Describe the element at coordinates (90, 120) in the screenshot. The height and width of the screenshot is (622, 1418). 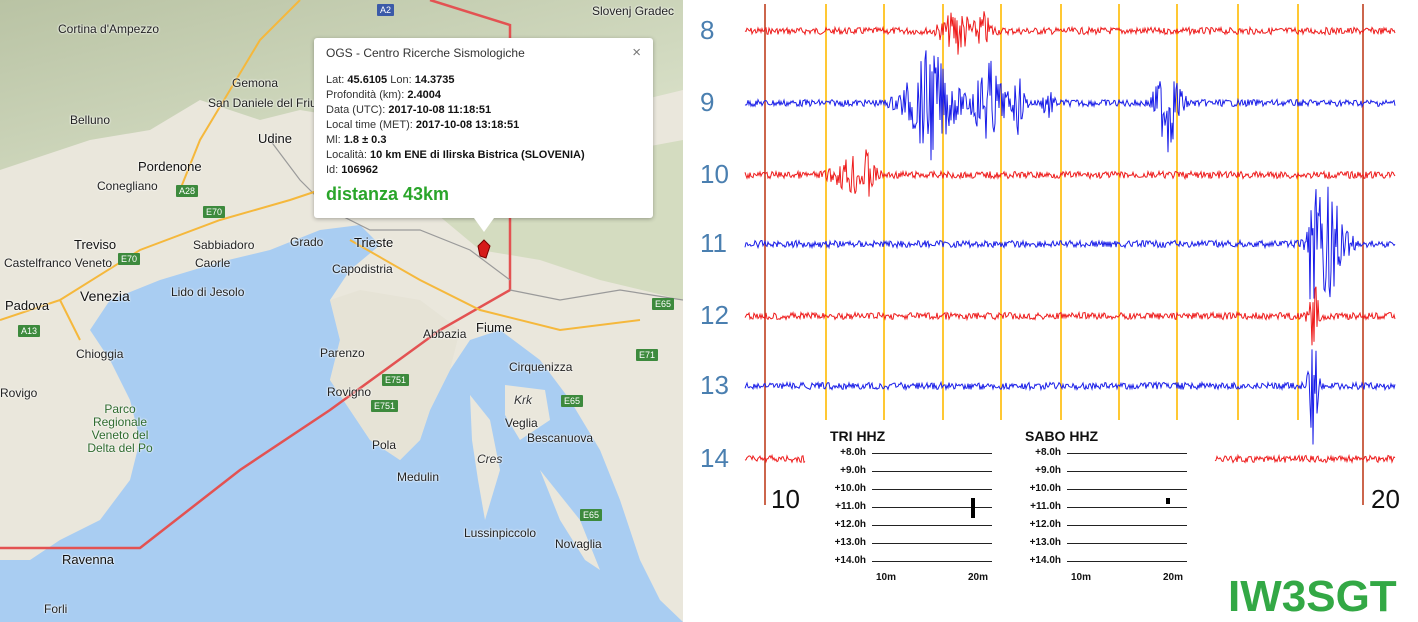
I see `place-label: Belluno` at that location.